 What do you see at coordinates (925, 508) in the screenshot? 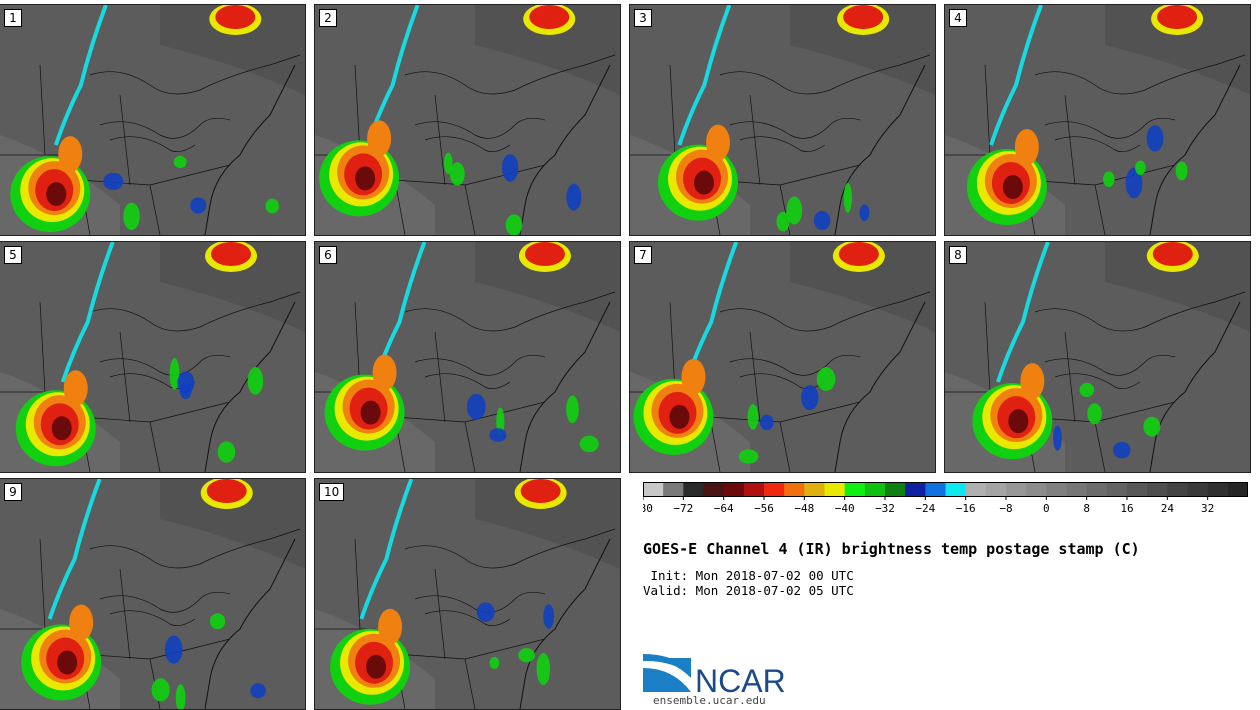
I see `colorbar-tick-label: −24` at bounding box center [925, 508].